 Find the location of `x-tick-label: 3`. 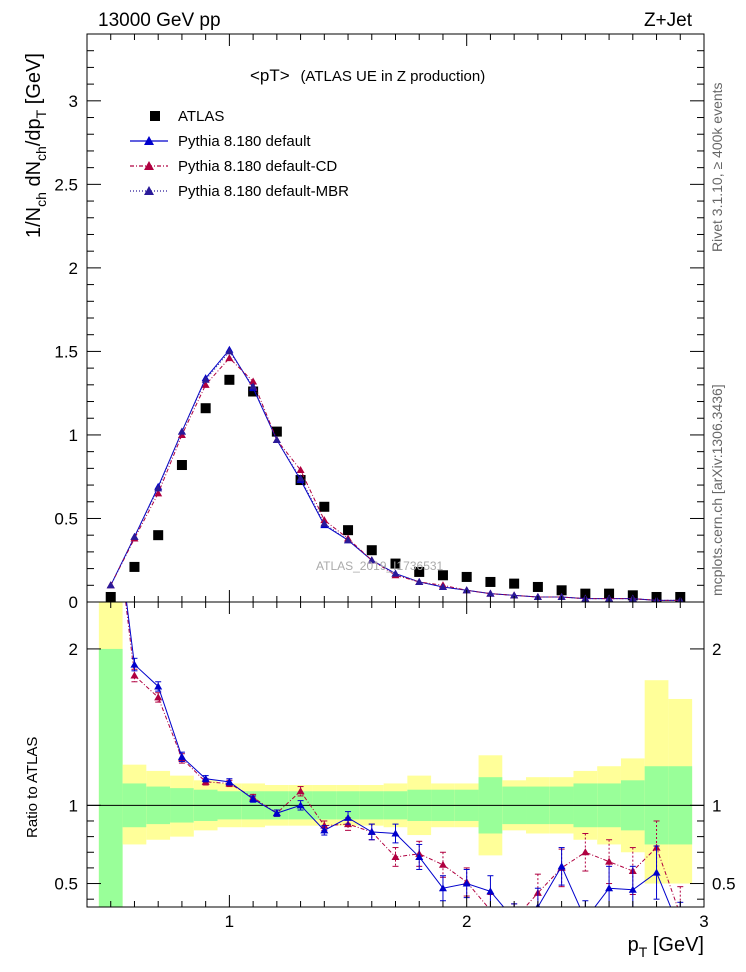

x-tick-label: 3 is located at coordinates (703, 921).